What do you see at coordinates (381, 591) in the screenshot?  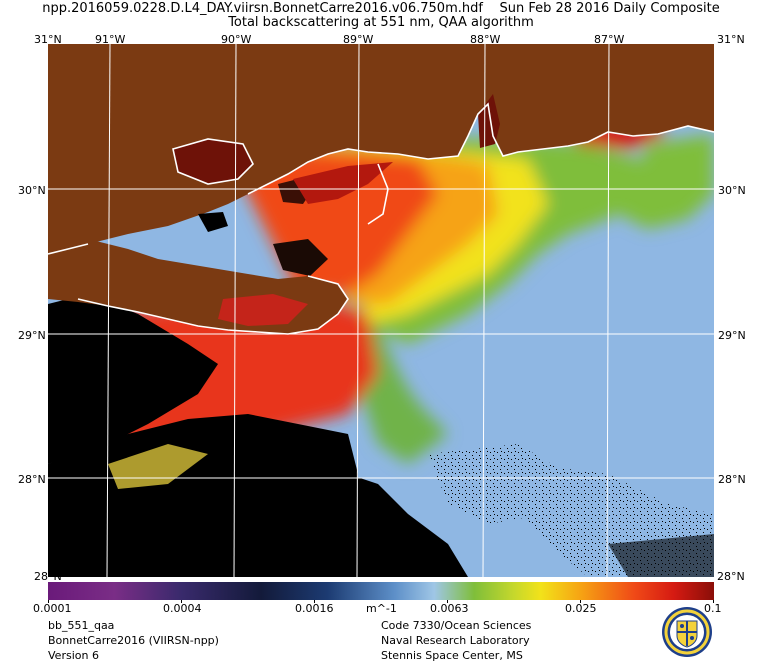 I see `colorbar` at bounding box center [381, 591].